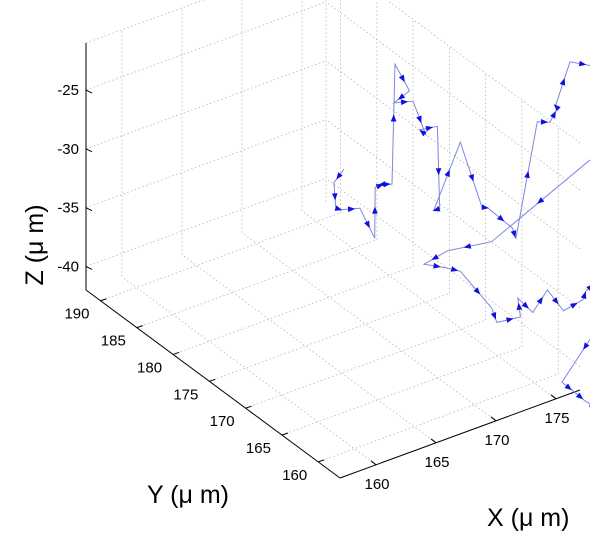 This screenshot has height=533, width=590. I want to click on x-tick-label: 175, so click(556, 418).